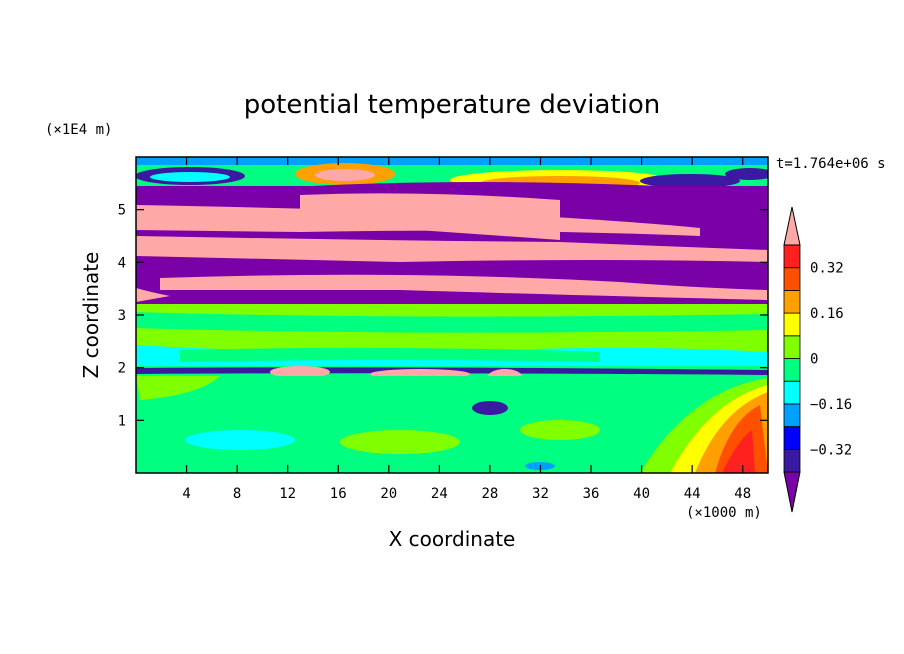 This screenshot has height=654, width=904. Describe the element at coordinates (439, 494) in the screenshot. I see `x-tick-label: 24` at that location.